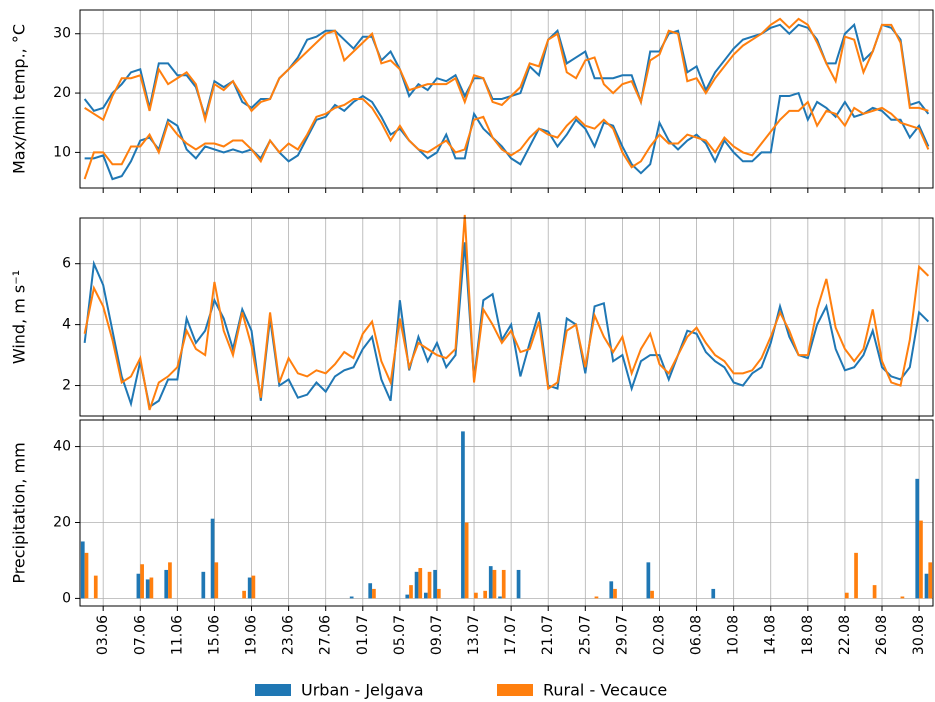 This screenshot has width=935, height=702. I want to click on x-tick-label: 07.06, so click(140, 635).